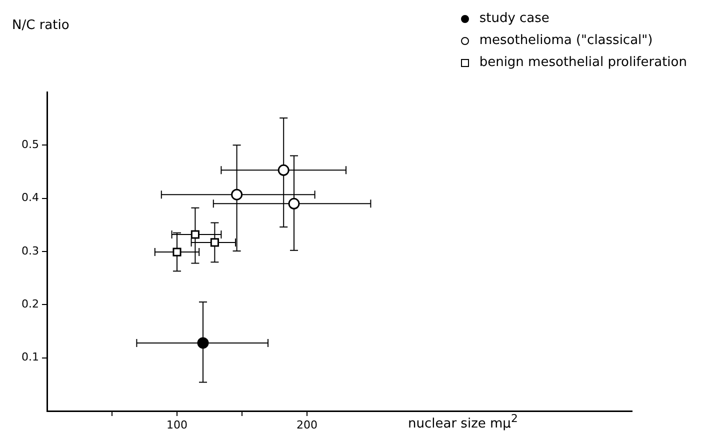 The width and height of the screenshot is (707, 437). Describe the element at coordinates (514, 19) in the screenshot. I see `legend-label: study case` at that location.